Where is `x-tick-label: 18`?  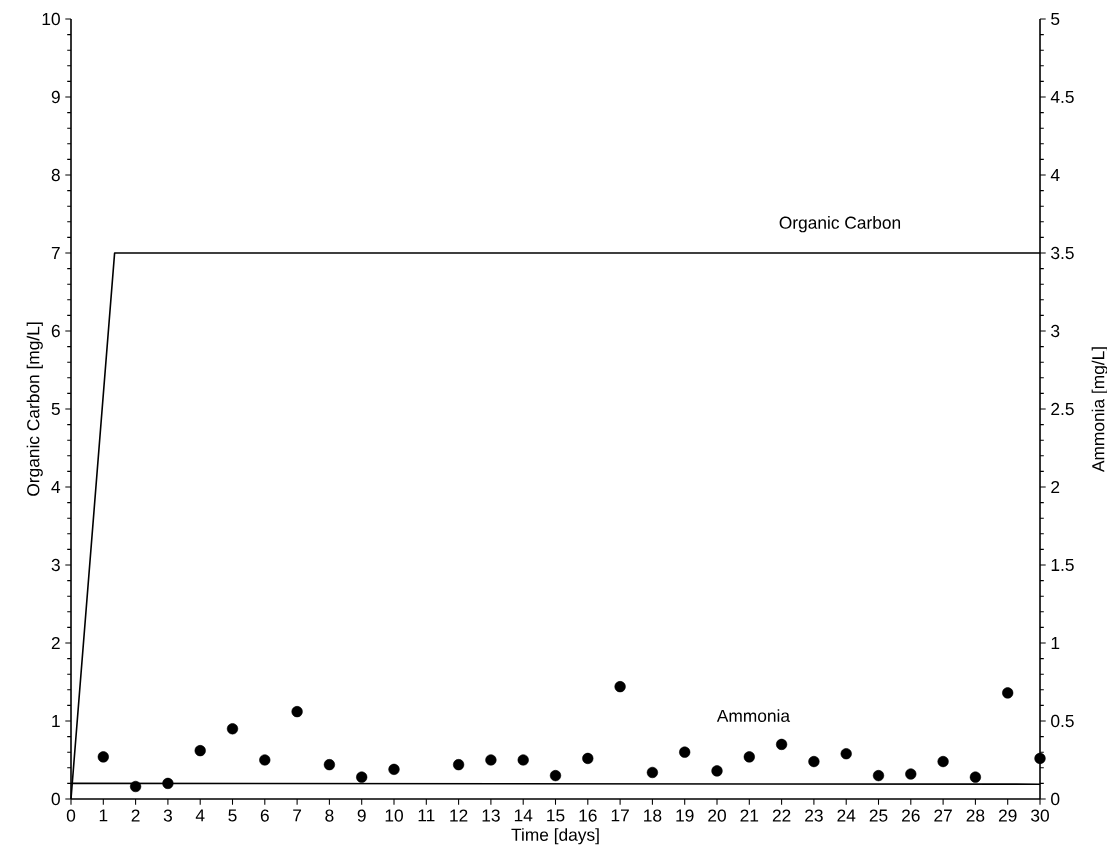 x-tick-label: 18 is located at coordinates (653, 815).